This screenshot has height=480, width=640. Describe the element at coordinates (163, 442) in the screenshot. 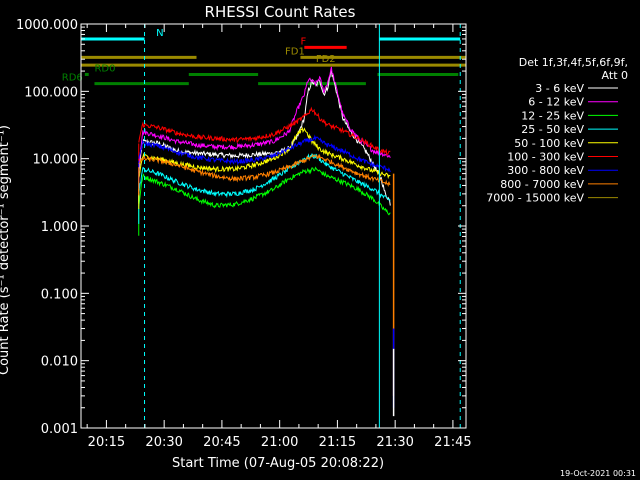

I see `x-tick-label-1: 20:30` at that location.